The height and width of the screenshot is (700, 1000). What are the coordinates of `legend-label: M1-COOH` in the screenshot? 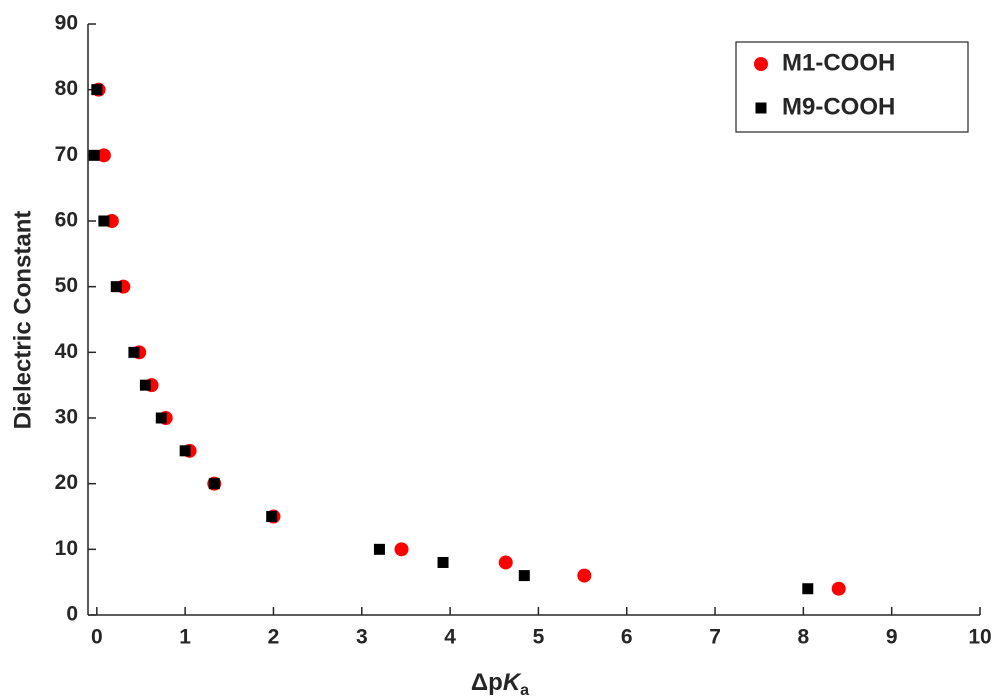 It's located at (838, 62).